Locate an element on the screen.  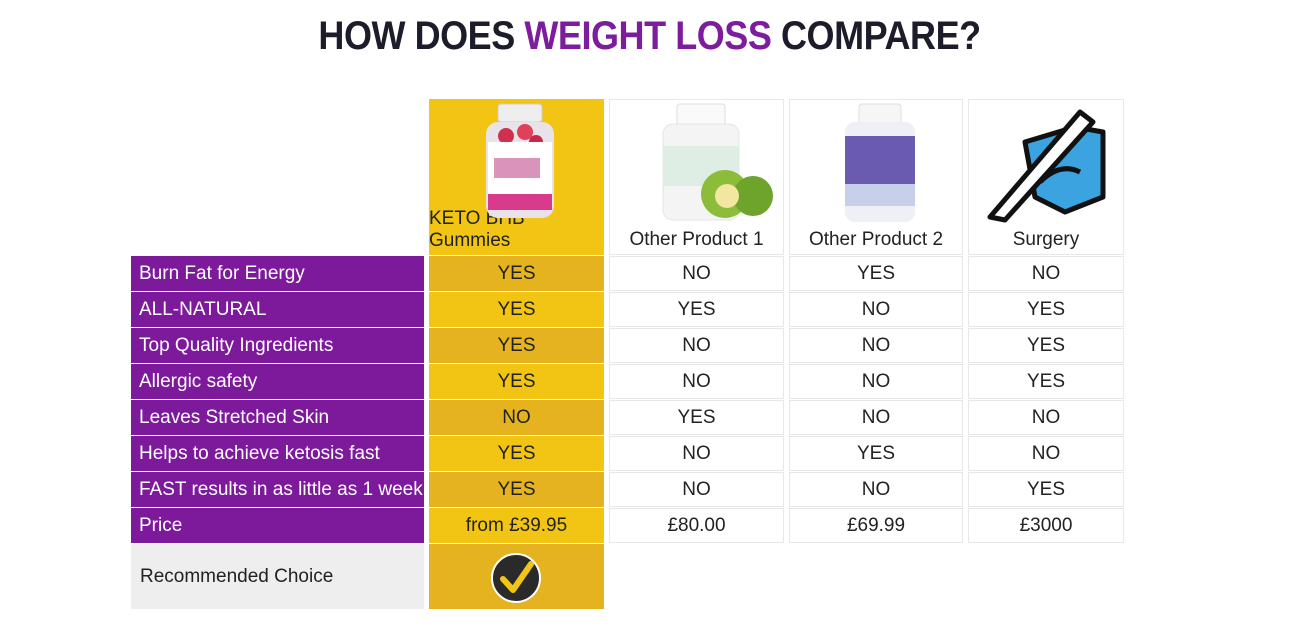
row-label: Helps to achieve ketosis fast is located at coordinates (277, 453).